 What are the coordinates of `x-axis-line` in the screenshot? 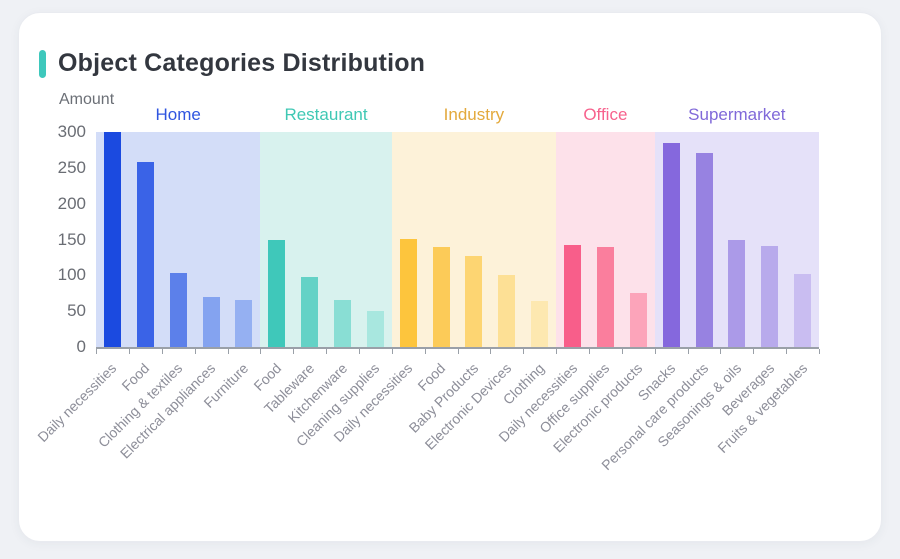 It's located at (457, 348).